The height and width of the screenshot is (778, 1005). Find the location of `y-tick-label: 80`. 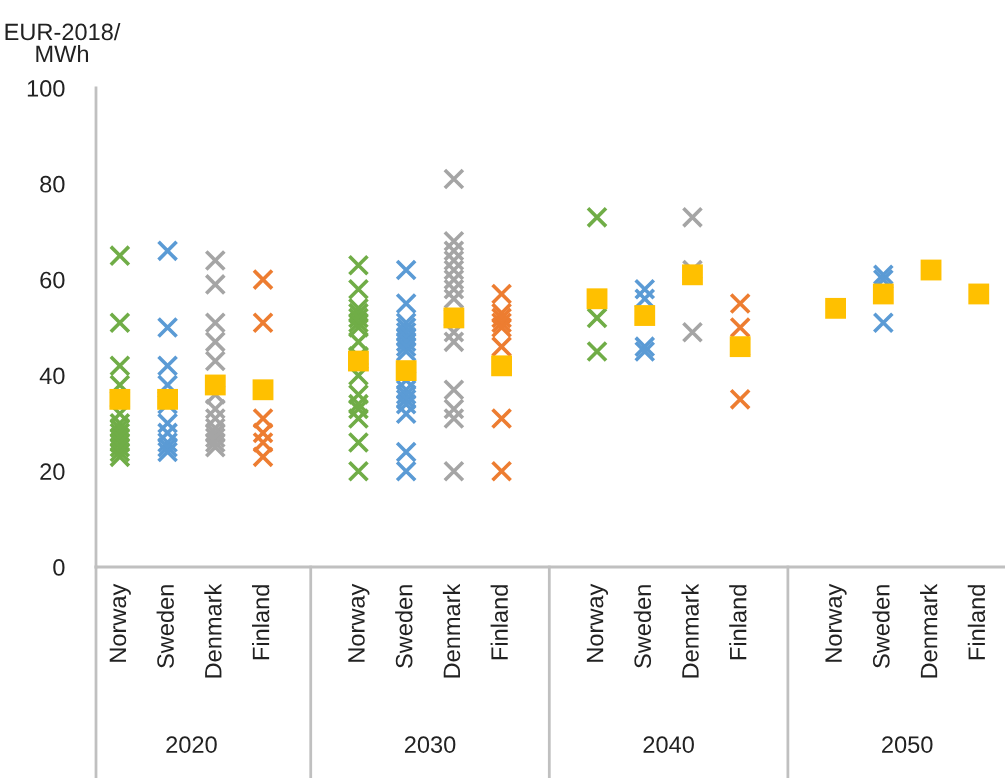

y-tick-label: 80 is located at coordinates (52, 184).